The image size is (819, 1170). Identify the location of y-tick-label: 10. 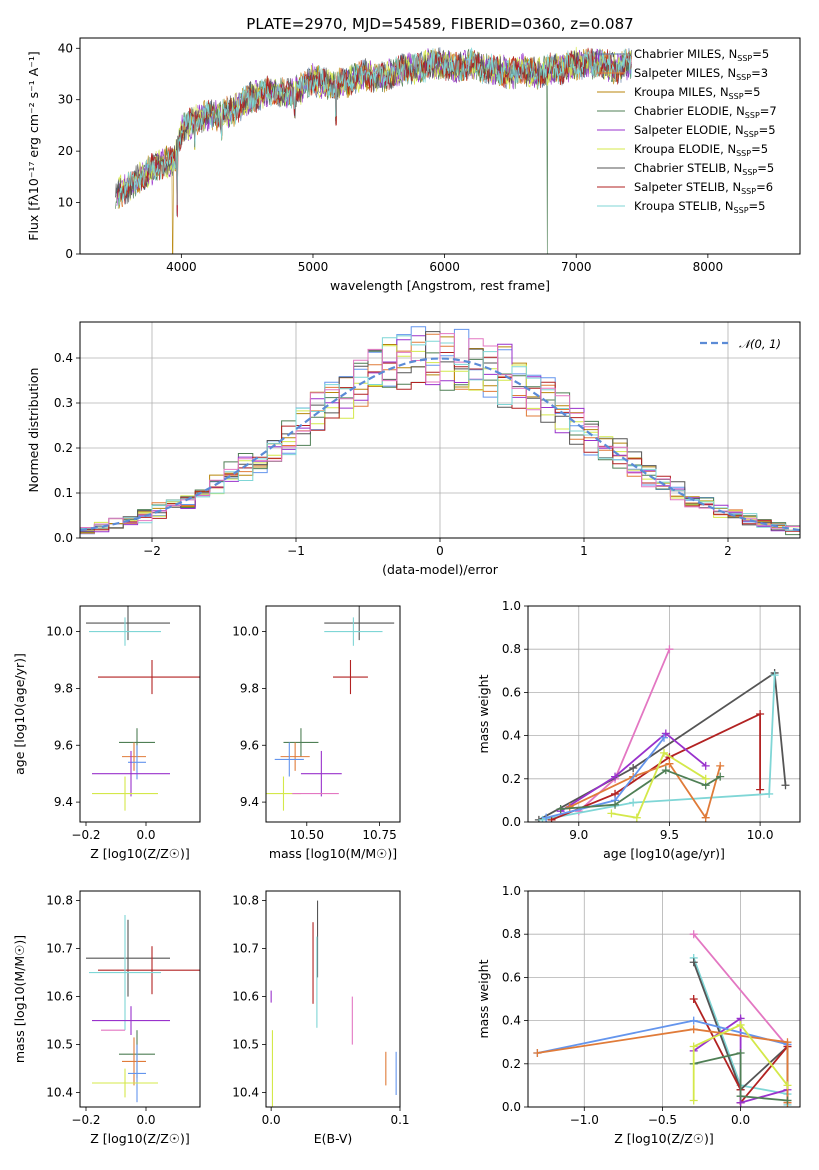
(65, 203).